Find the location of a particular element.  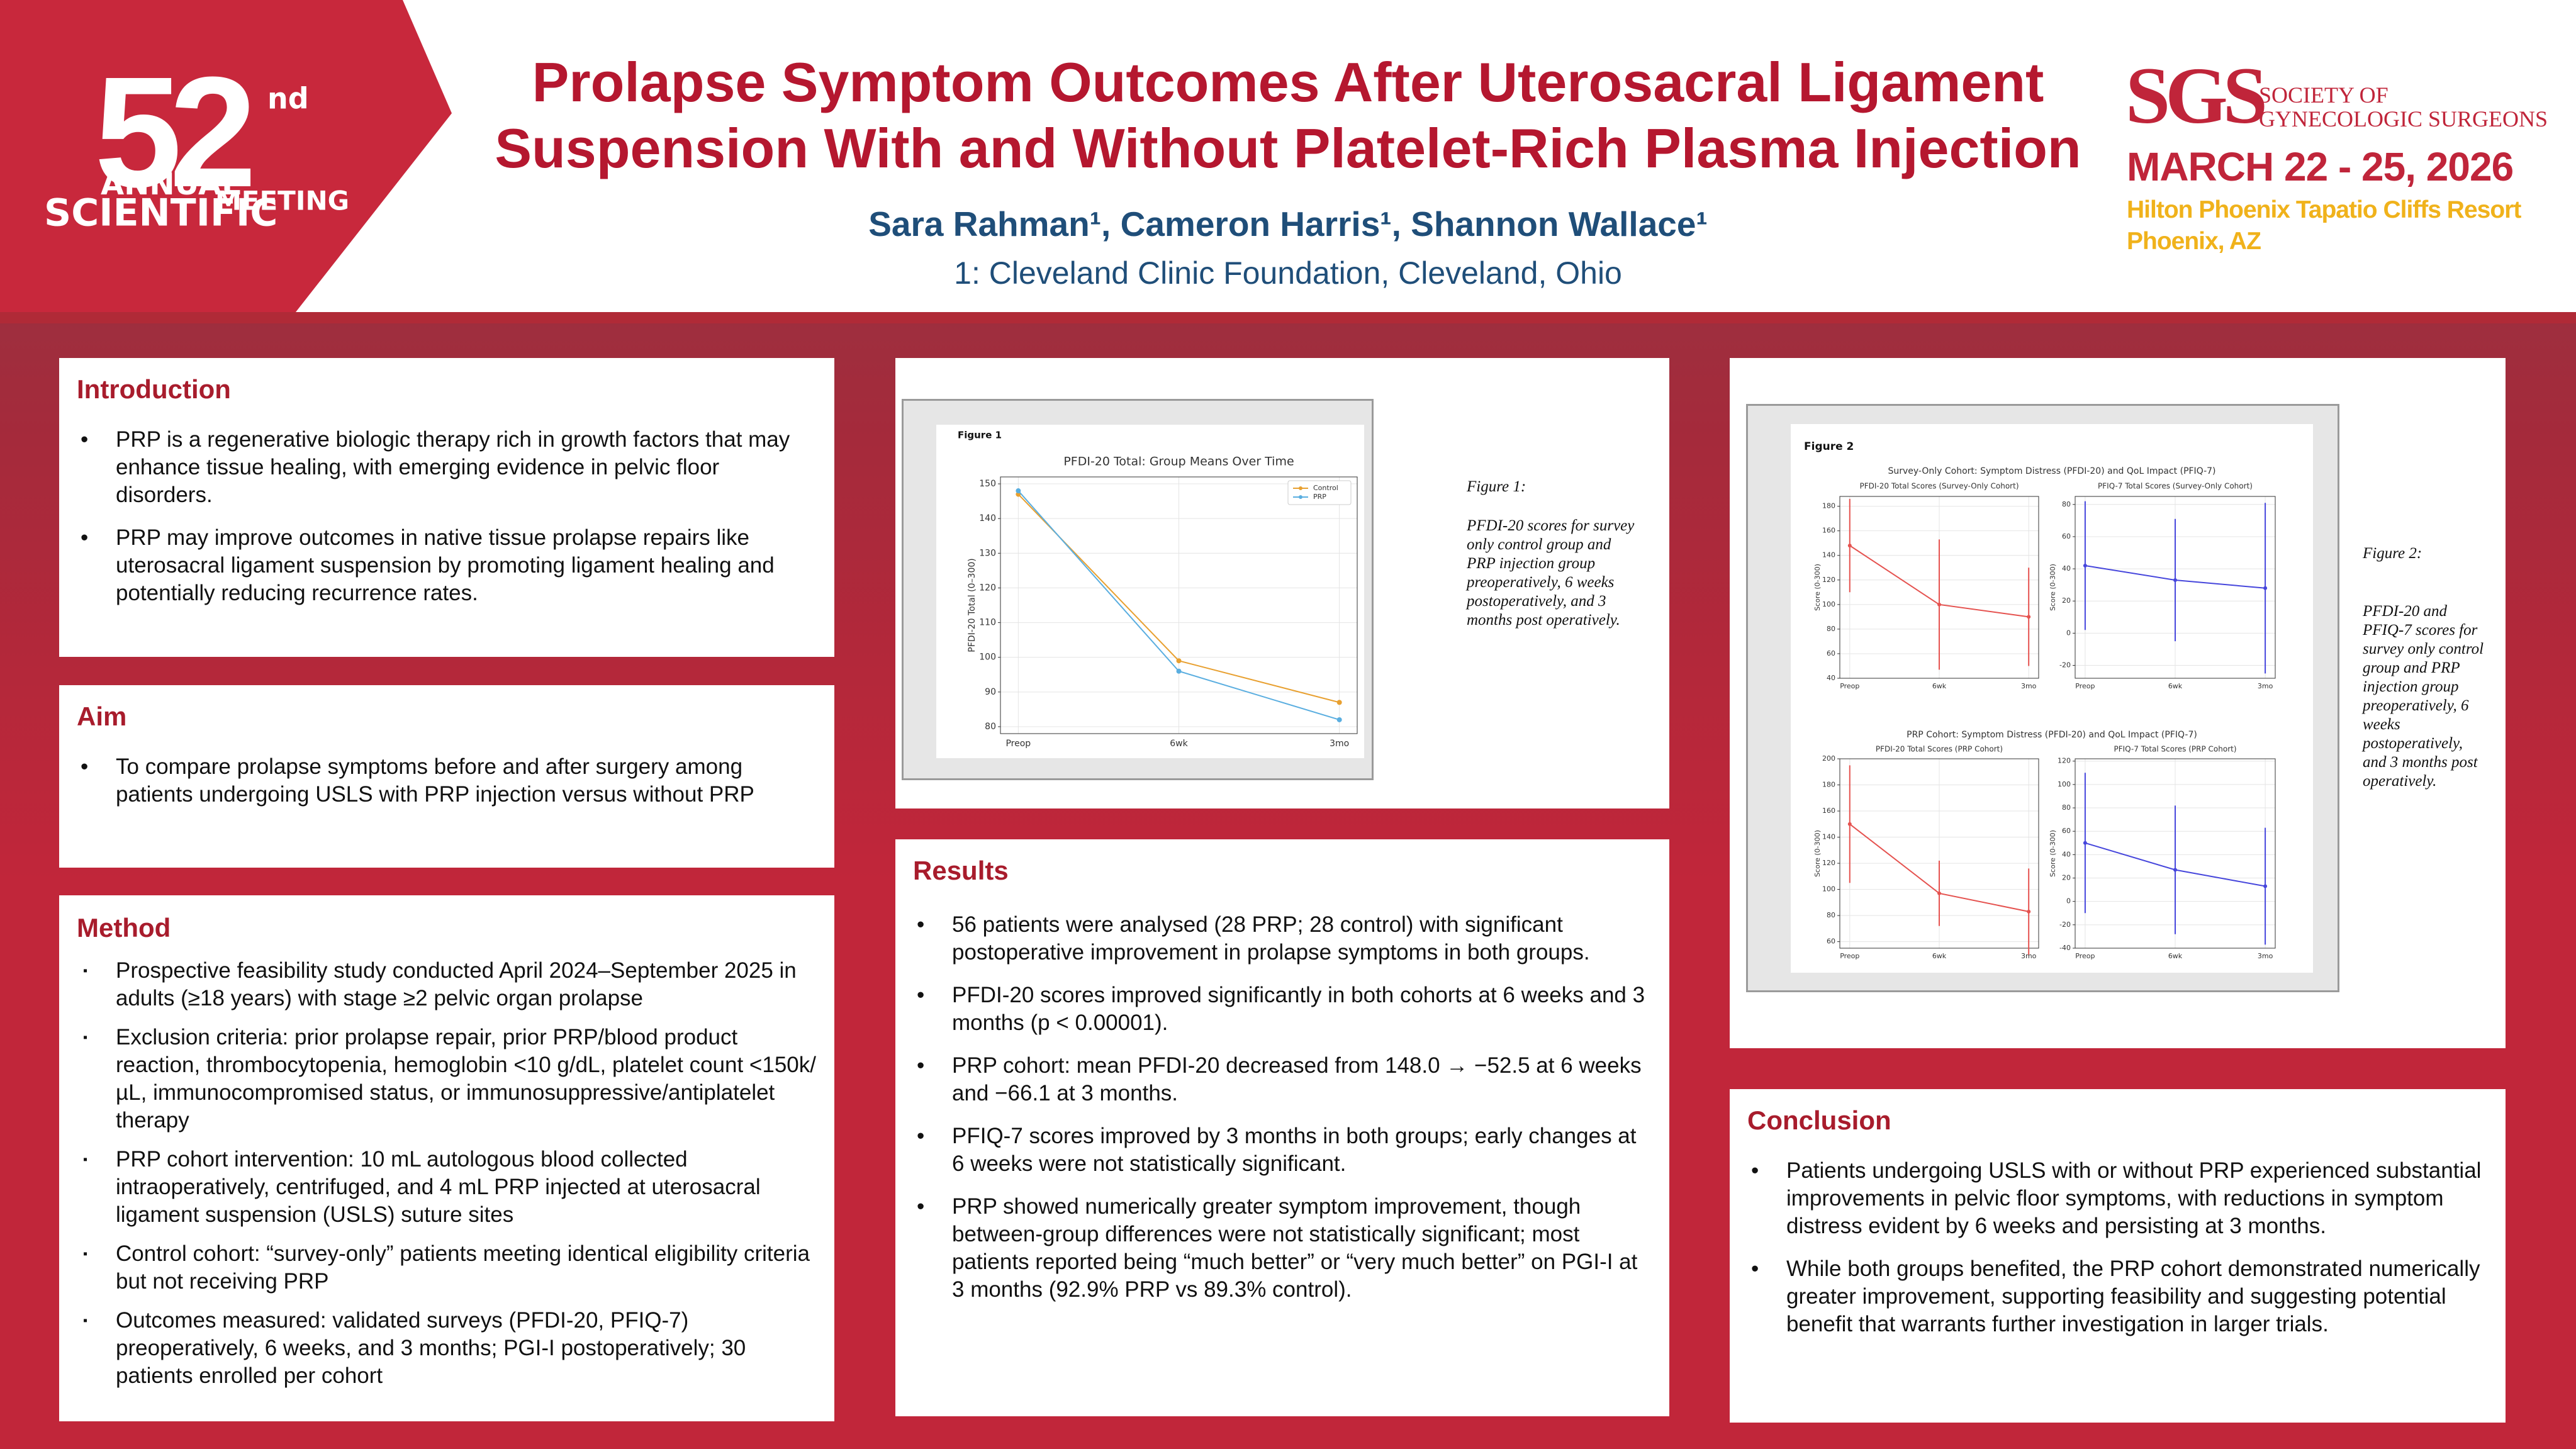

legend-box is located at coordinates (1319, 492).